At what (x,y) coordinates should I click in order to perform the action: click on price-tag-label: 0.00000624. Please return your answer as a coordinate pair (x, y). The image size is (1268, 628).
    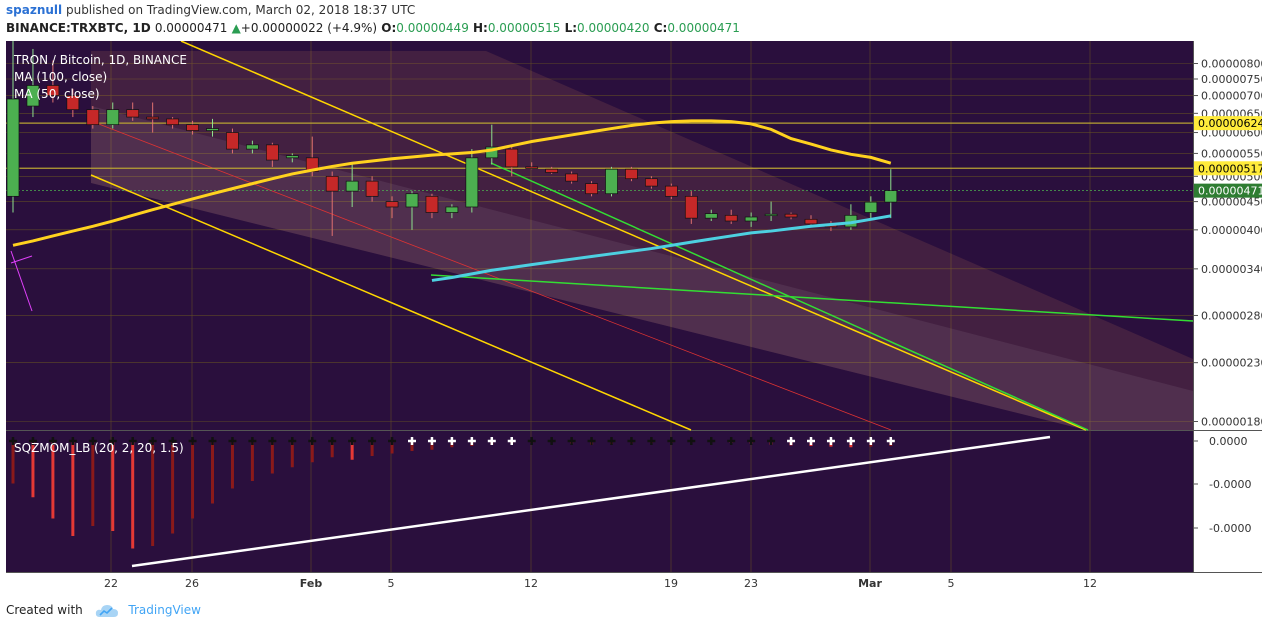
    Looking at the image, I should click on (1230, 123).